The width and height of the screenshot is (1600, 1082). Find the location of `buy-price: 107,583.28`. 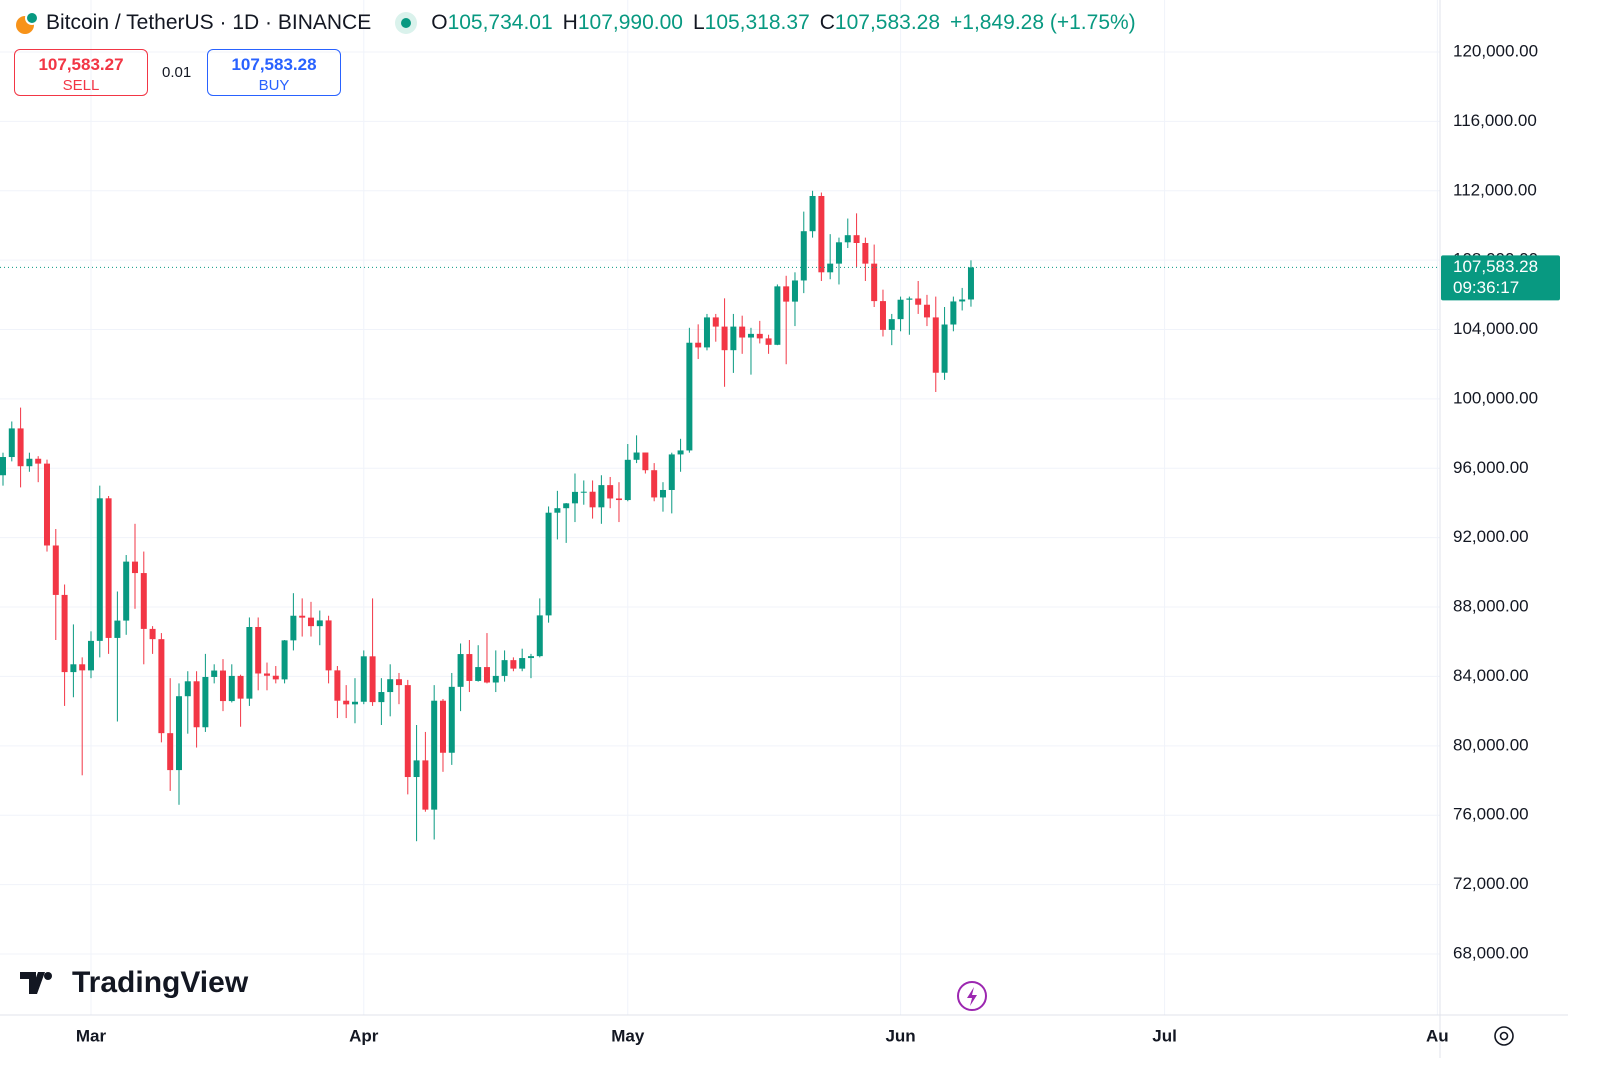

buy-price: 107,583.28 is located at coordinates (274, 64).